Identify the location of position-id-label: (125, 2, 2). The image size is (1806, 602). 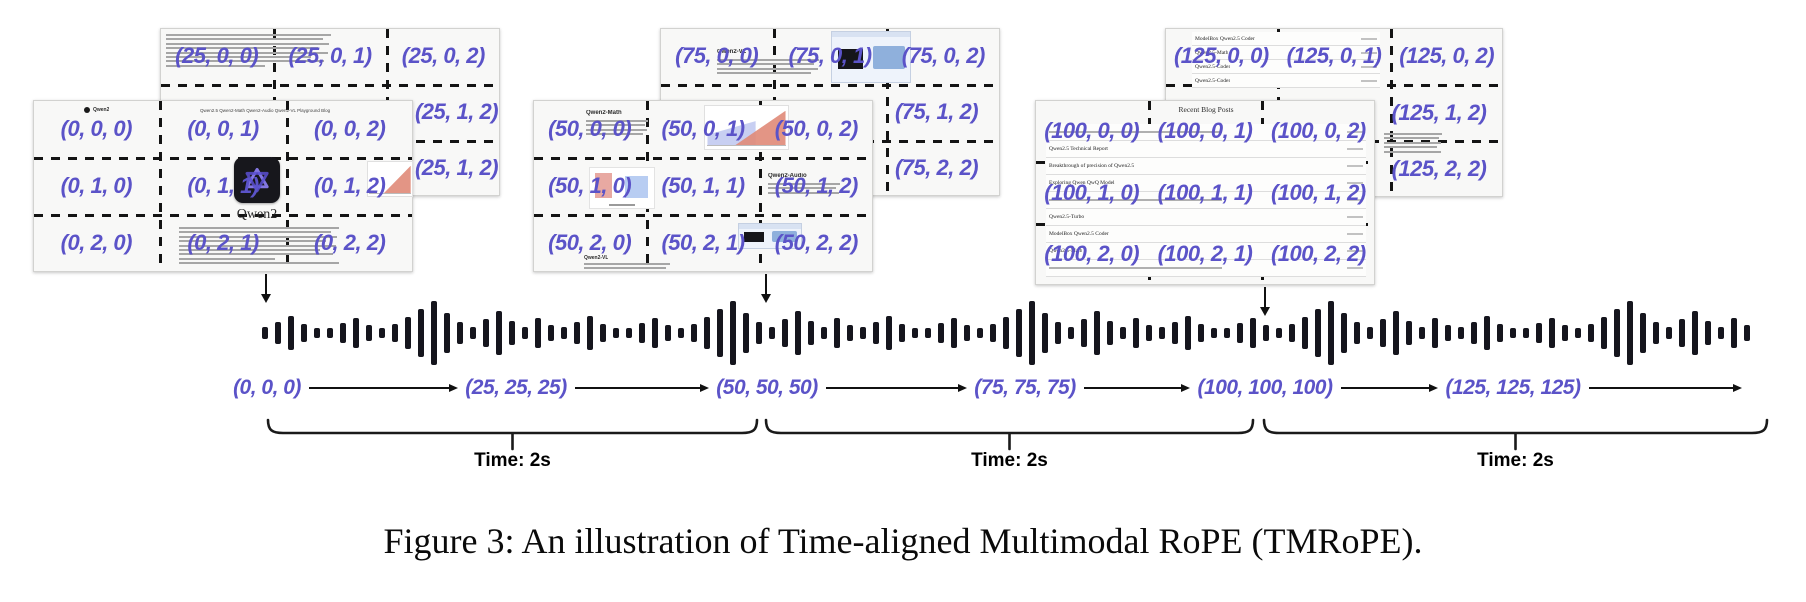
(1439, 168).